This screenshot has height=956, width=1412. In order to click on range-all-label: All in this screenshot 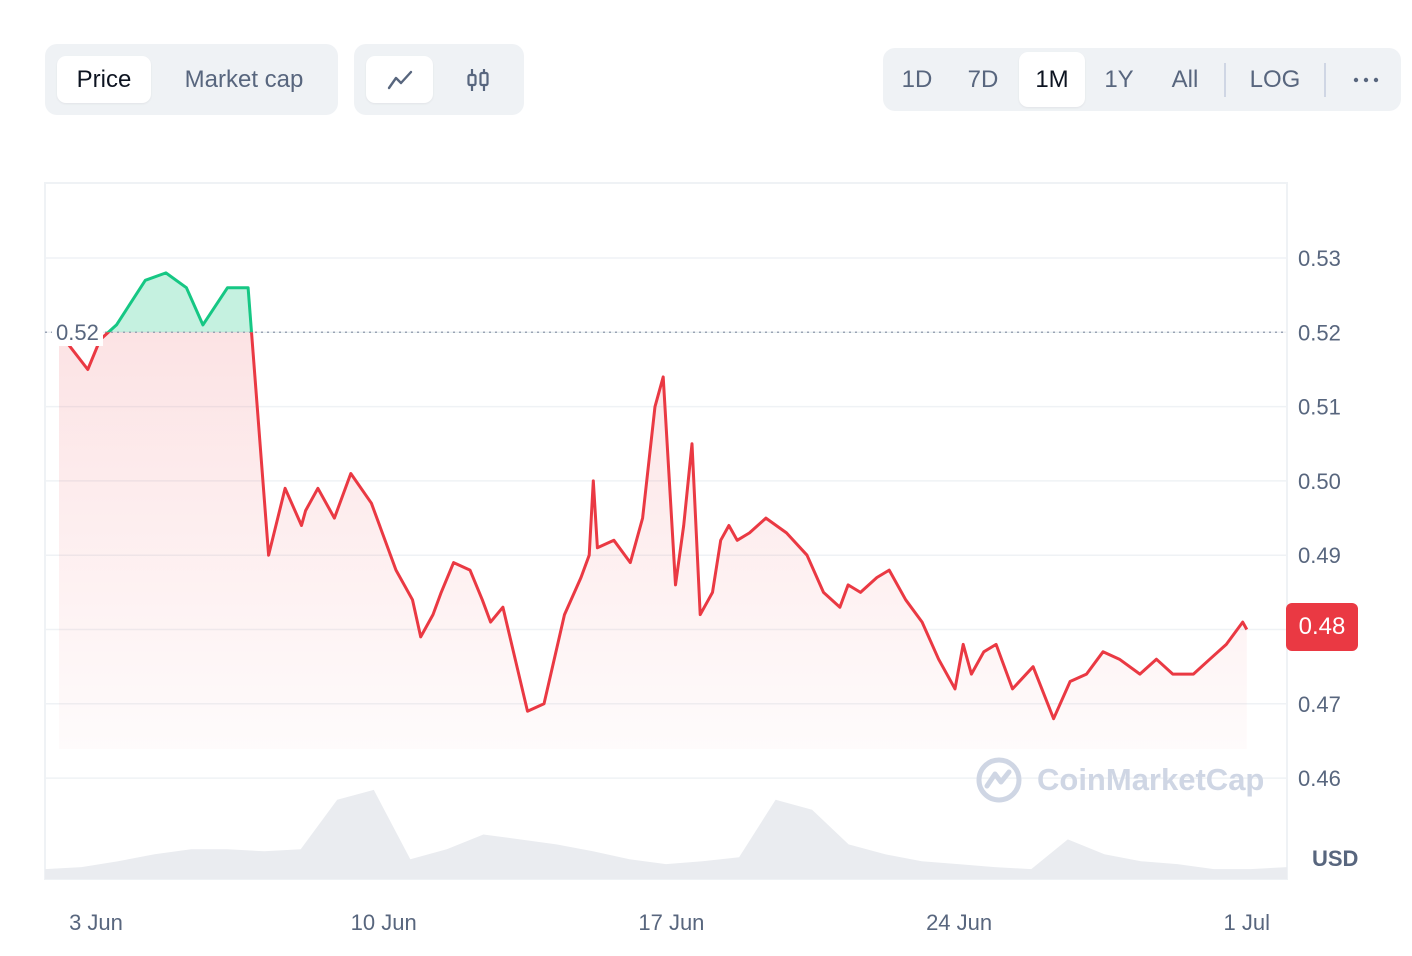, I will do `click(1185, 79)`.